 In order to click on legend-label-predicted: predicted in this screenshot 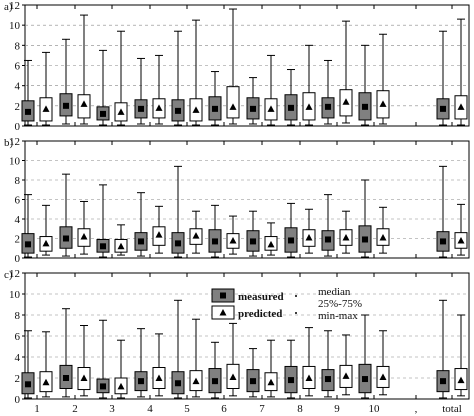, I will do `click(260, 314)`.